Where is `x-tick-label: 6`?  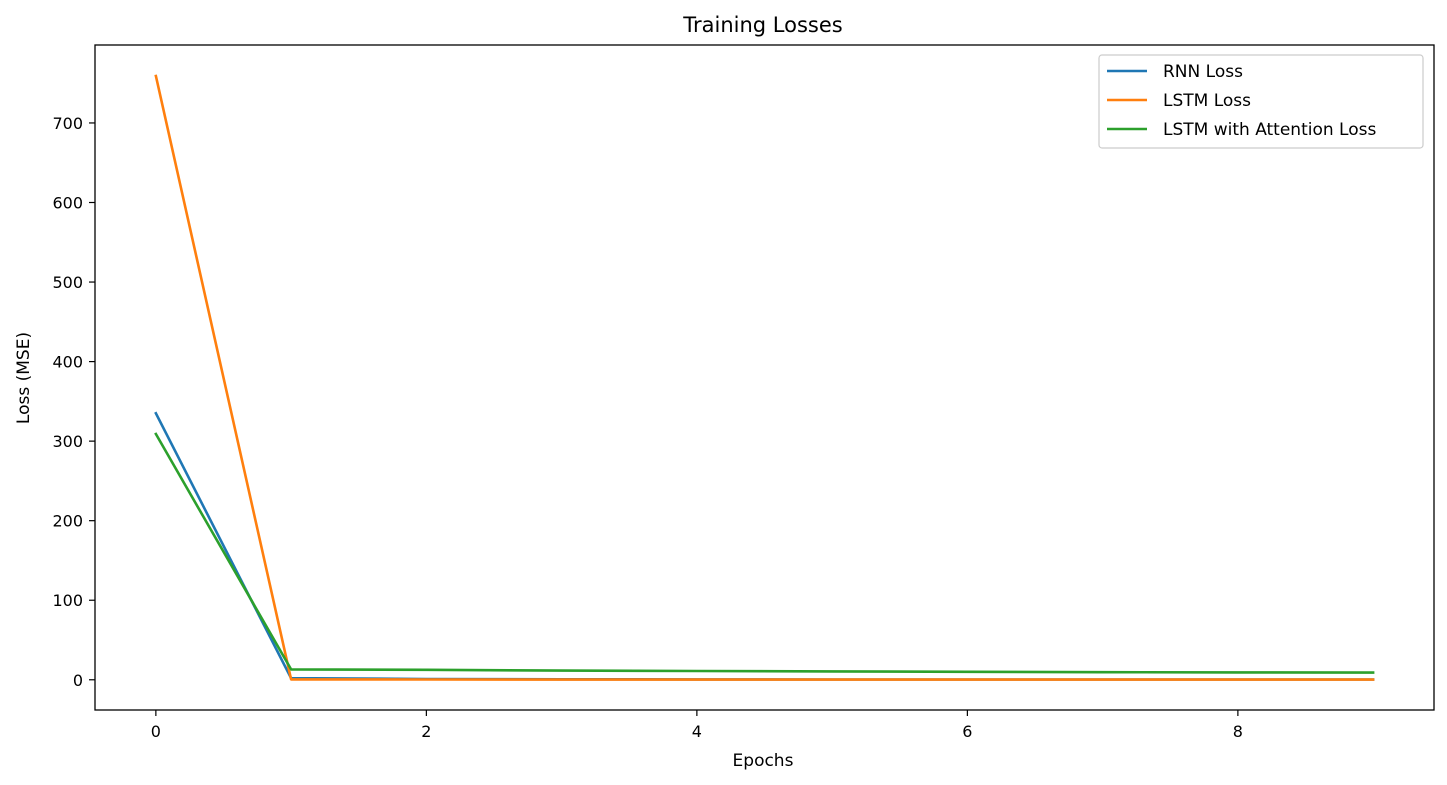 x-tick-label: 6 is located at coordinates (967, 731).